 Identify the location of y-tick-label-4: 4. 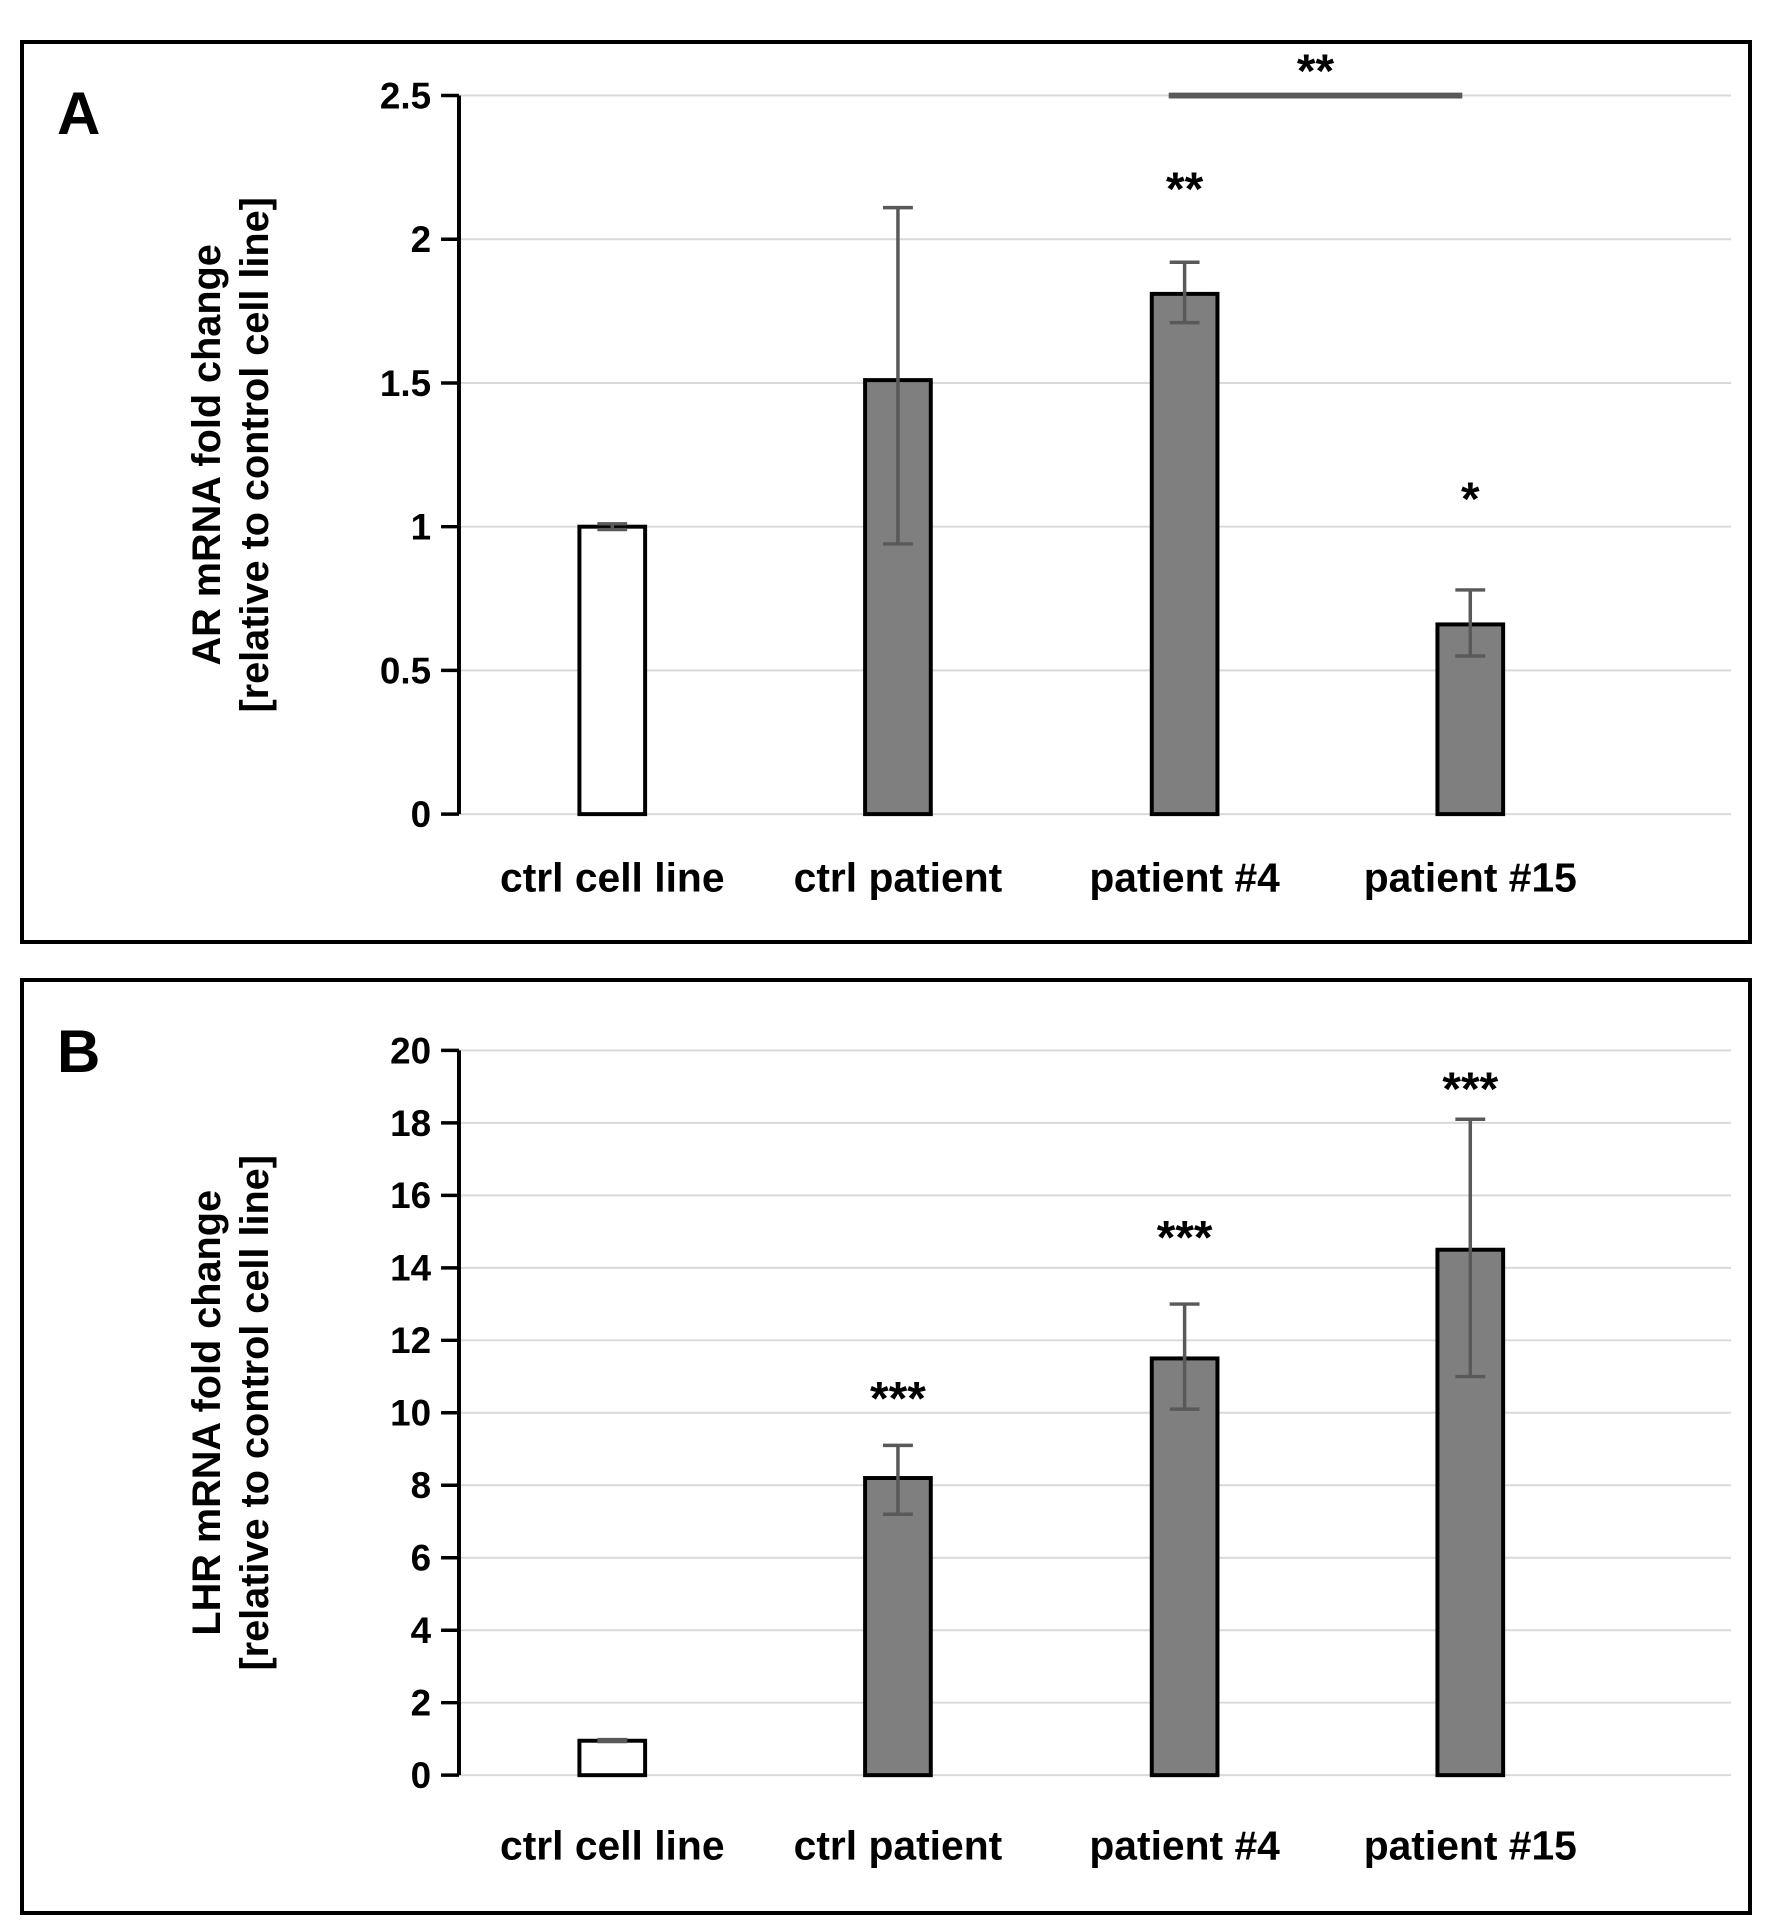
(421, 1630).